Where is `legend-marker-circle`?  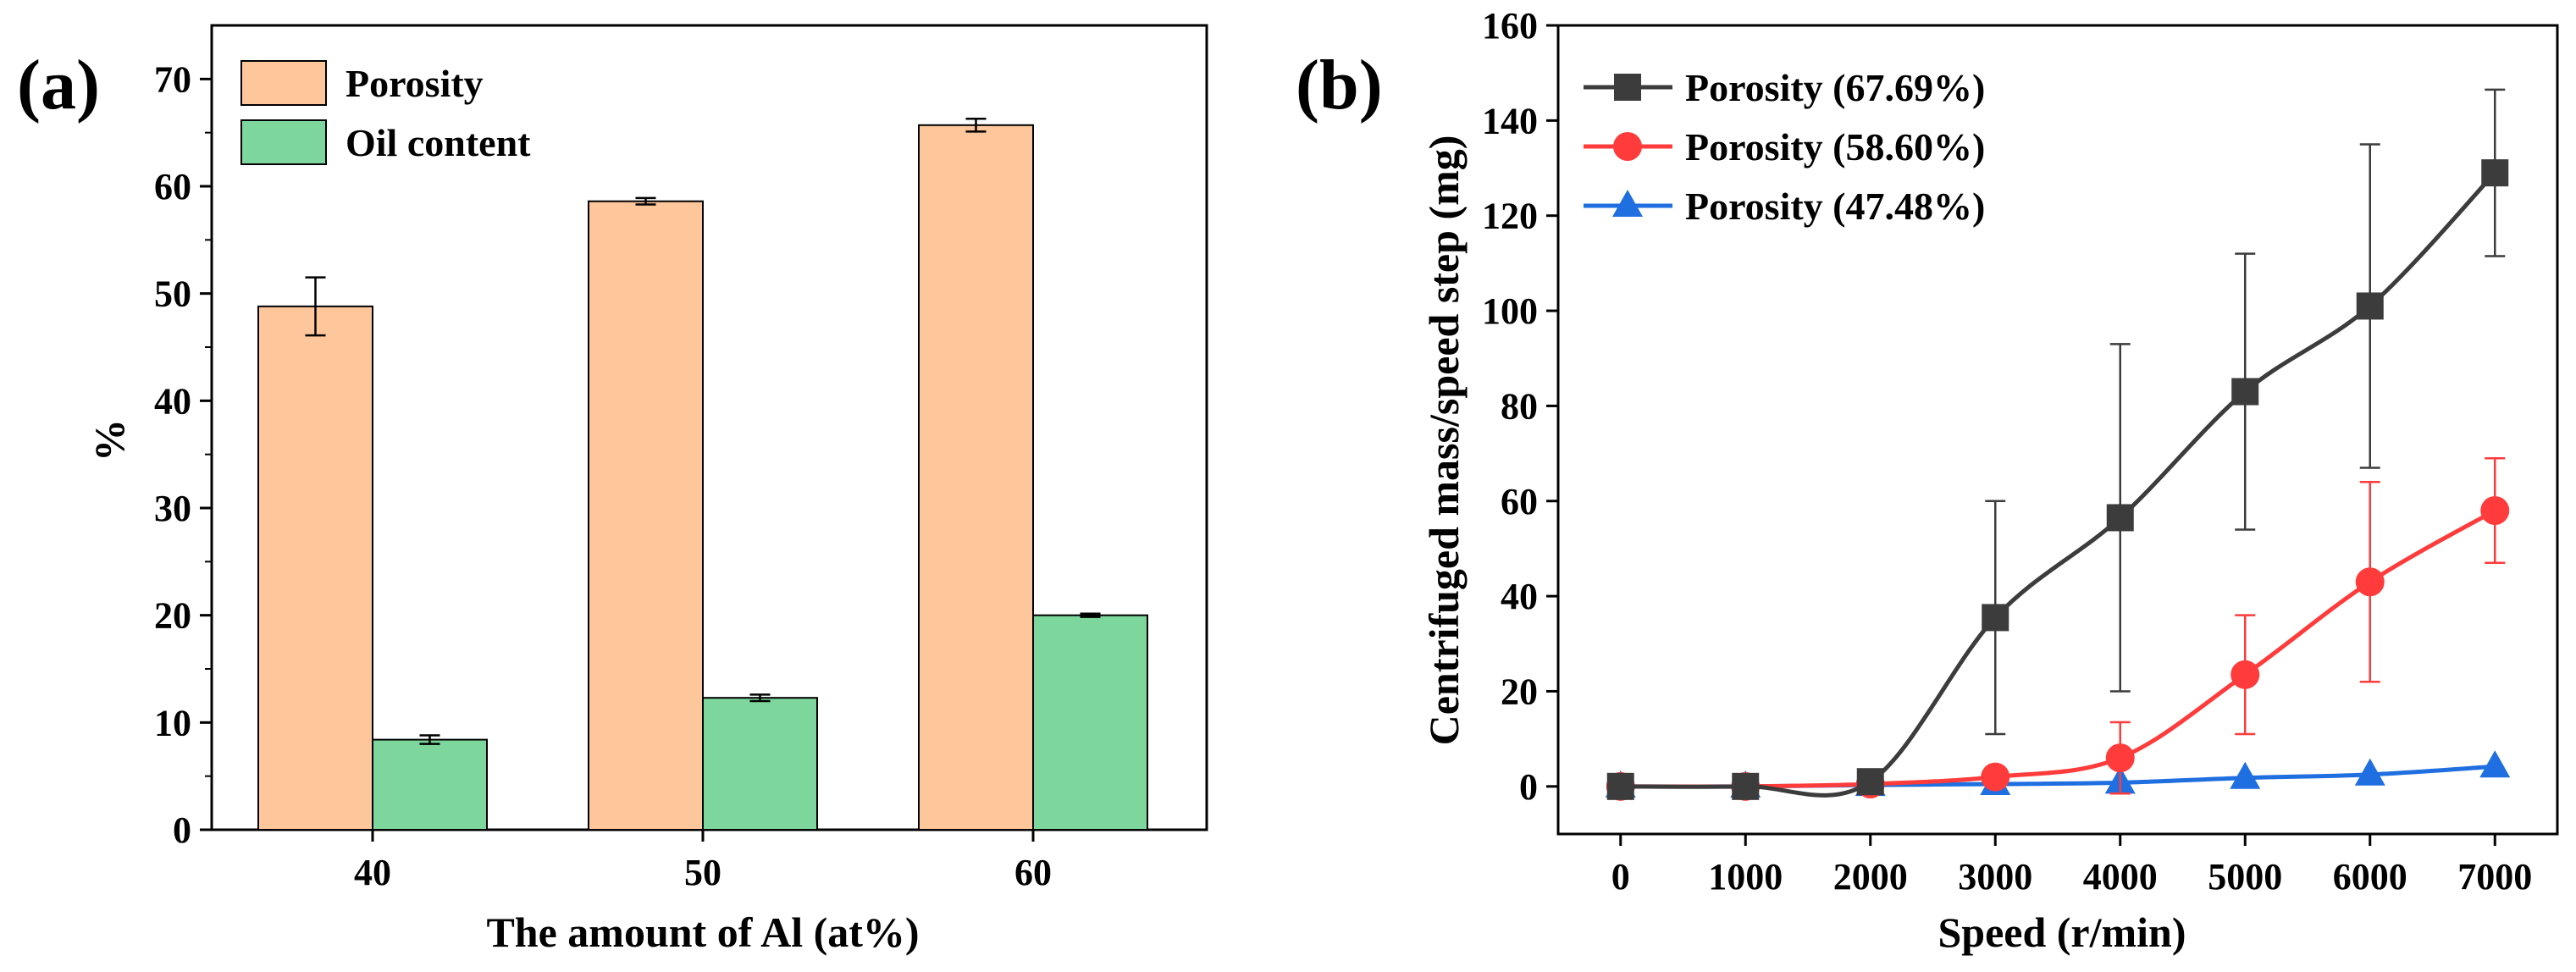 legend-marker-circle is located at coordinates (1627, 147).